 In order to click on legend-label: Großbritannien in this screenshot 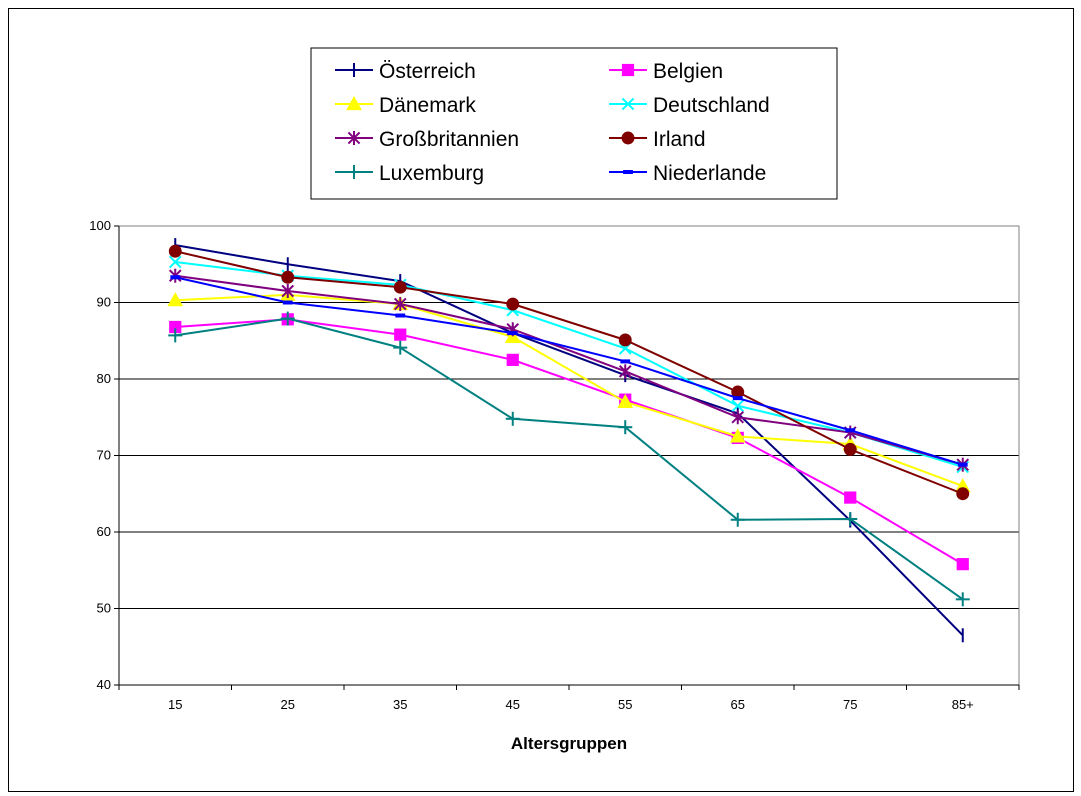, I will do `click(449, 139)`.